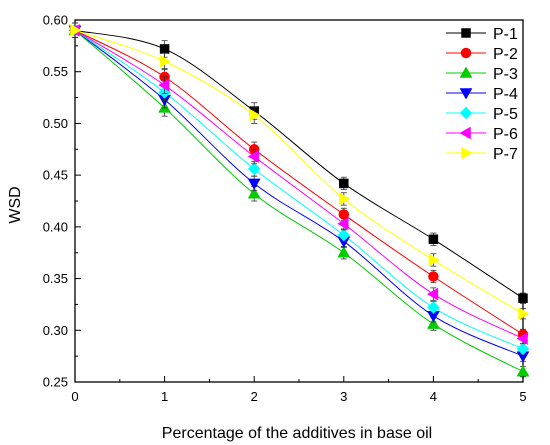  Describe the element at coordinates (55, 71) in the screenshot. I see `y-tick-label: 0.55` at that location.